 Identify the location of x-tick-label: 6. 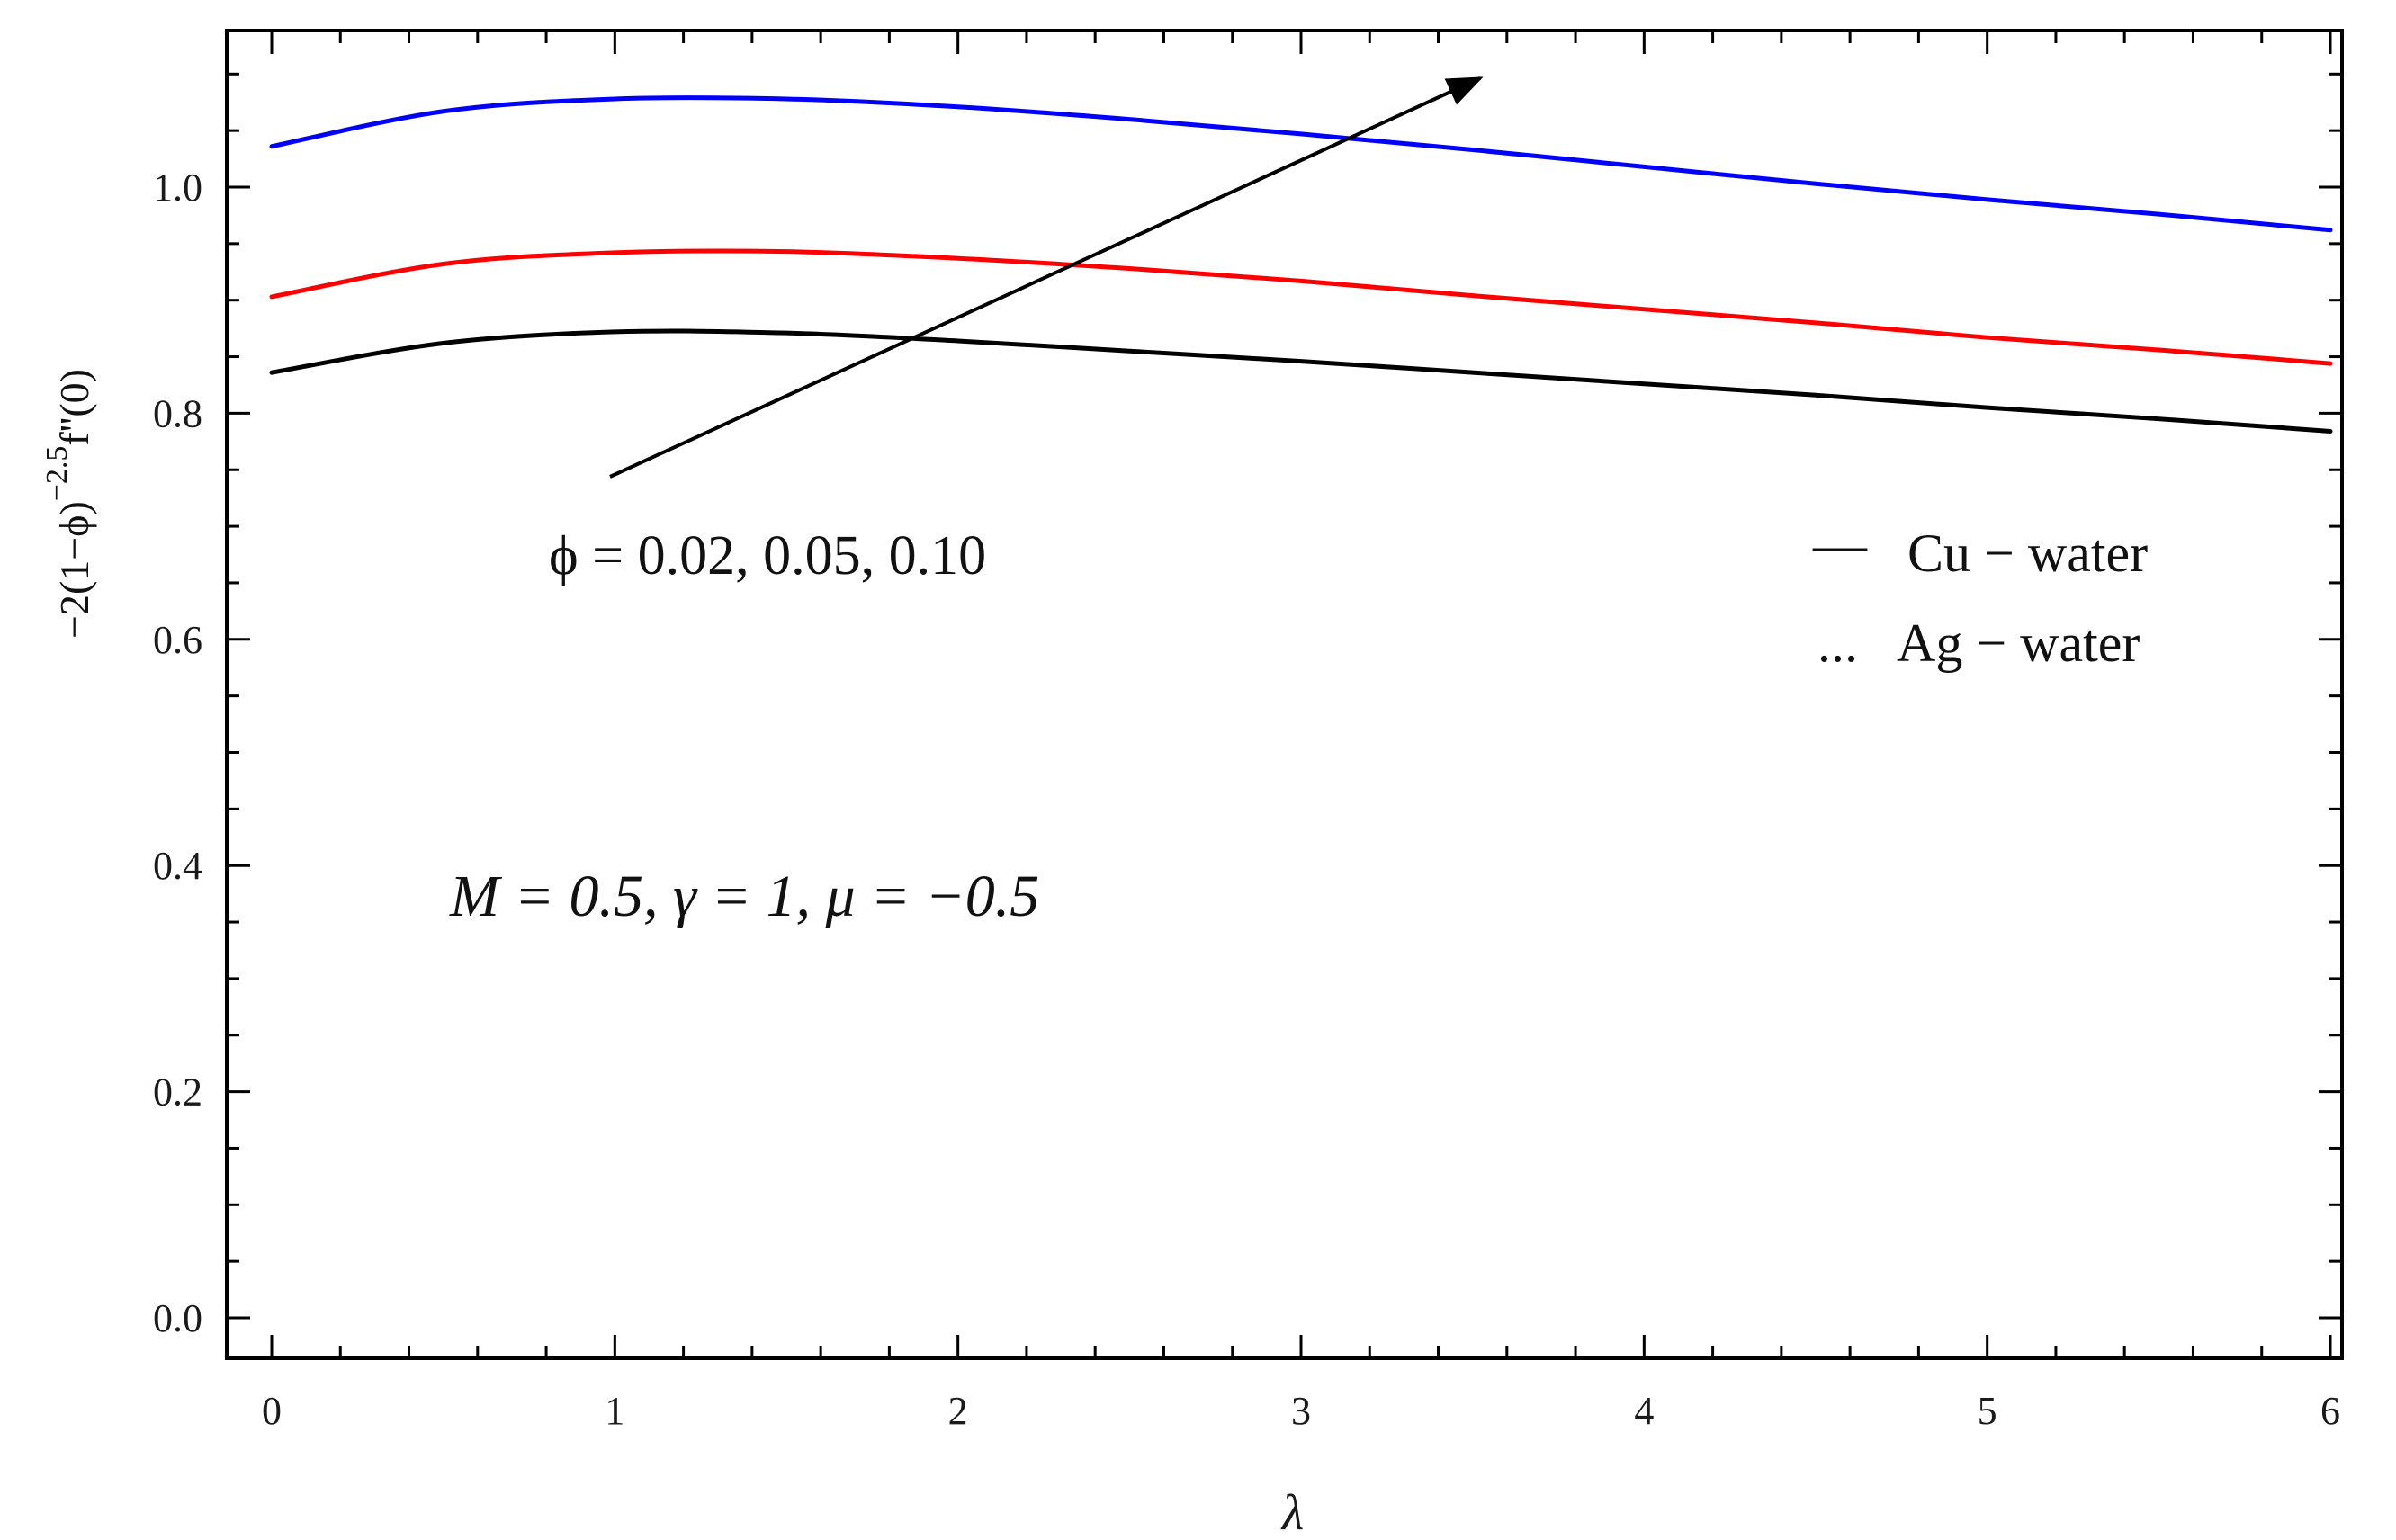
(2330, 1411).